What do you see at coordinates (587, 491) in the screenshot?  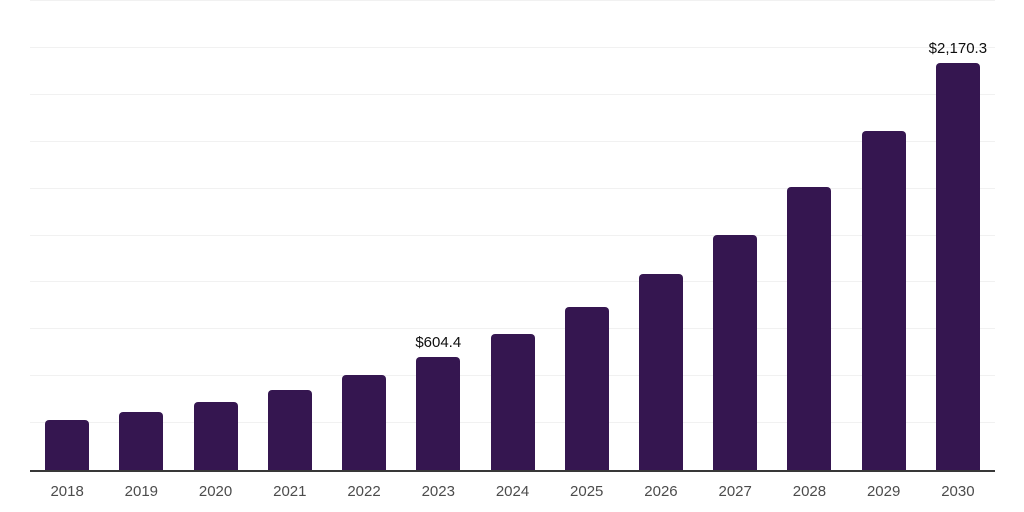 I see `x-tick-label-2025: 2025` at bounding box center [587, 491].